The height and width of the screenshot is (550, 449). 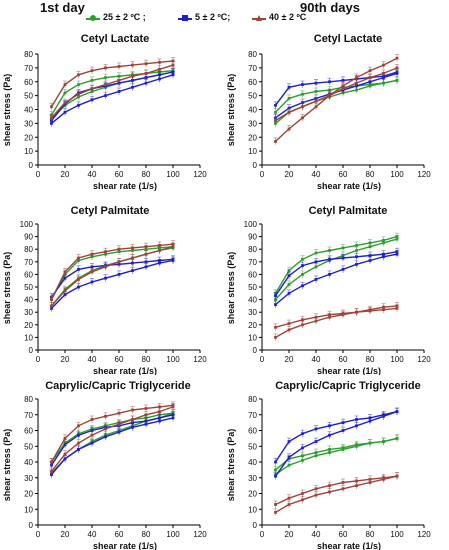 What do you see at coordinates (92, 534) in the screenshot?
I see `x-tick-label: 40` at bounding box center [92, 534].